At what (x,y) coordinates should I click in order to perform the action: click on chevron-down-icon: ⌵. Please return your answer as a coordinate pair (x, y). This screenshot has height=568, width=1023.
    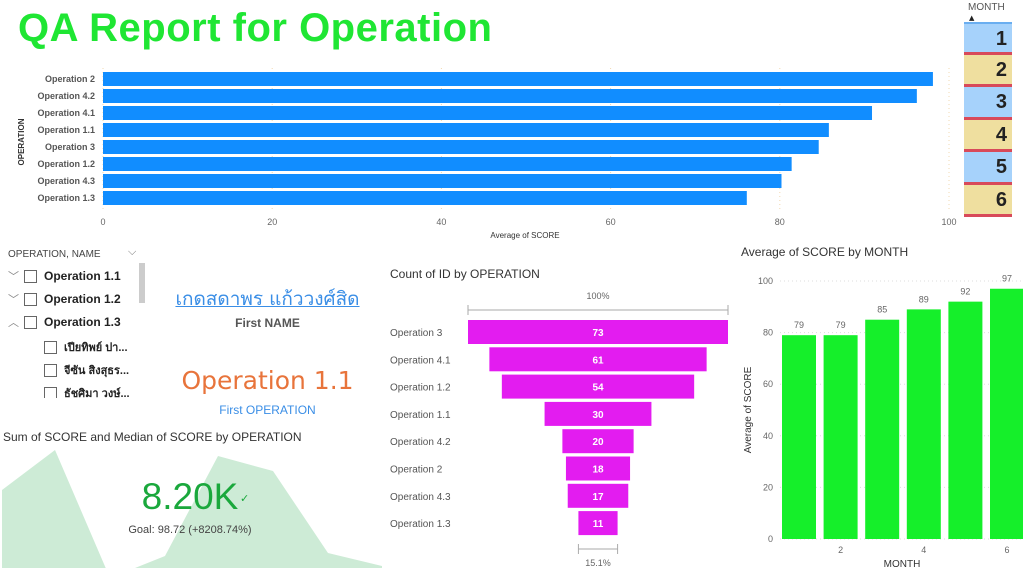
    Looking at the image, I should click on (132, 251).